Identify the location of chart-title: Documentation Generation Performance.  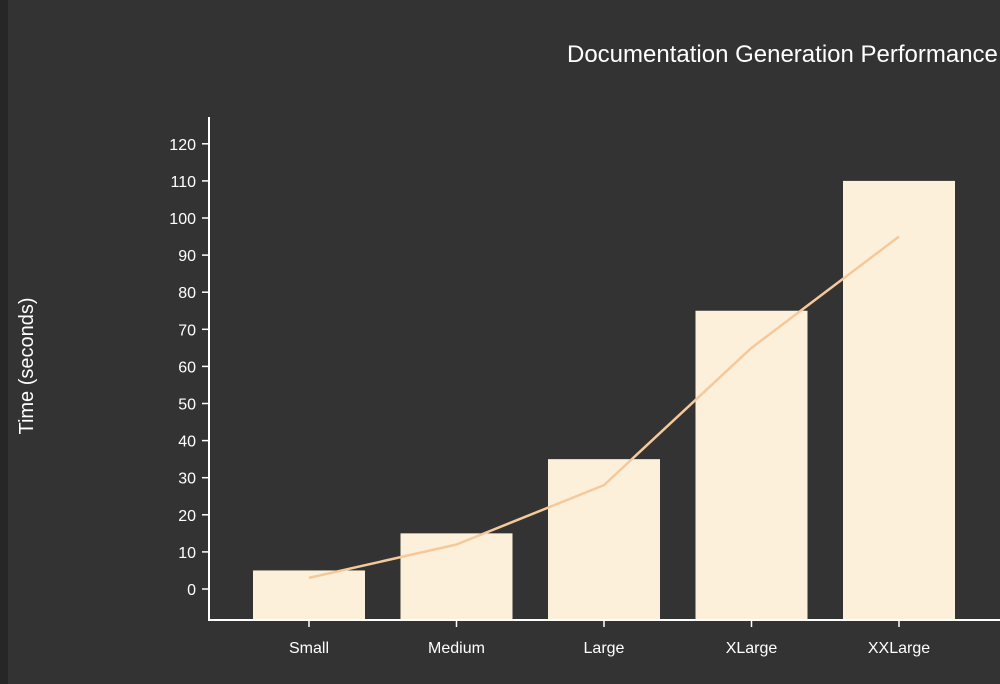
(782, 54).